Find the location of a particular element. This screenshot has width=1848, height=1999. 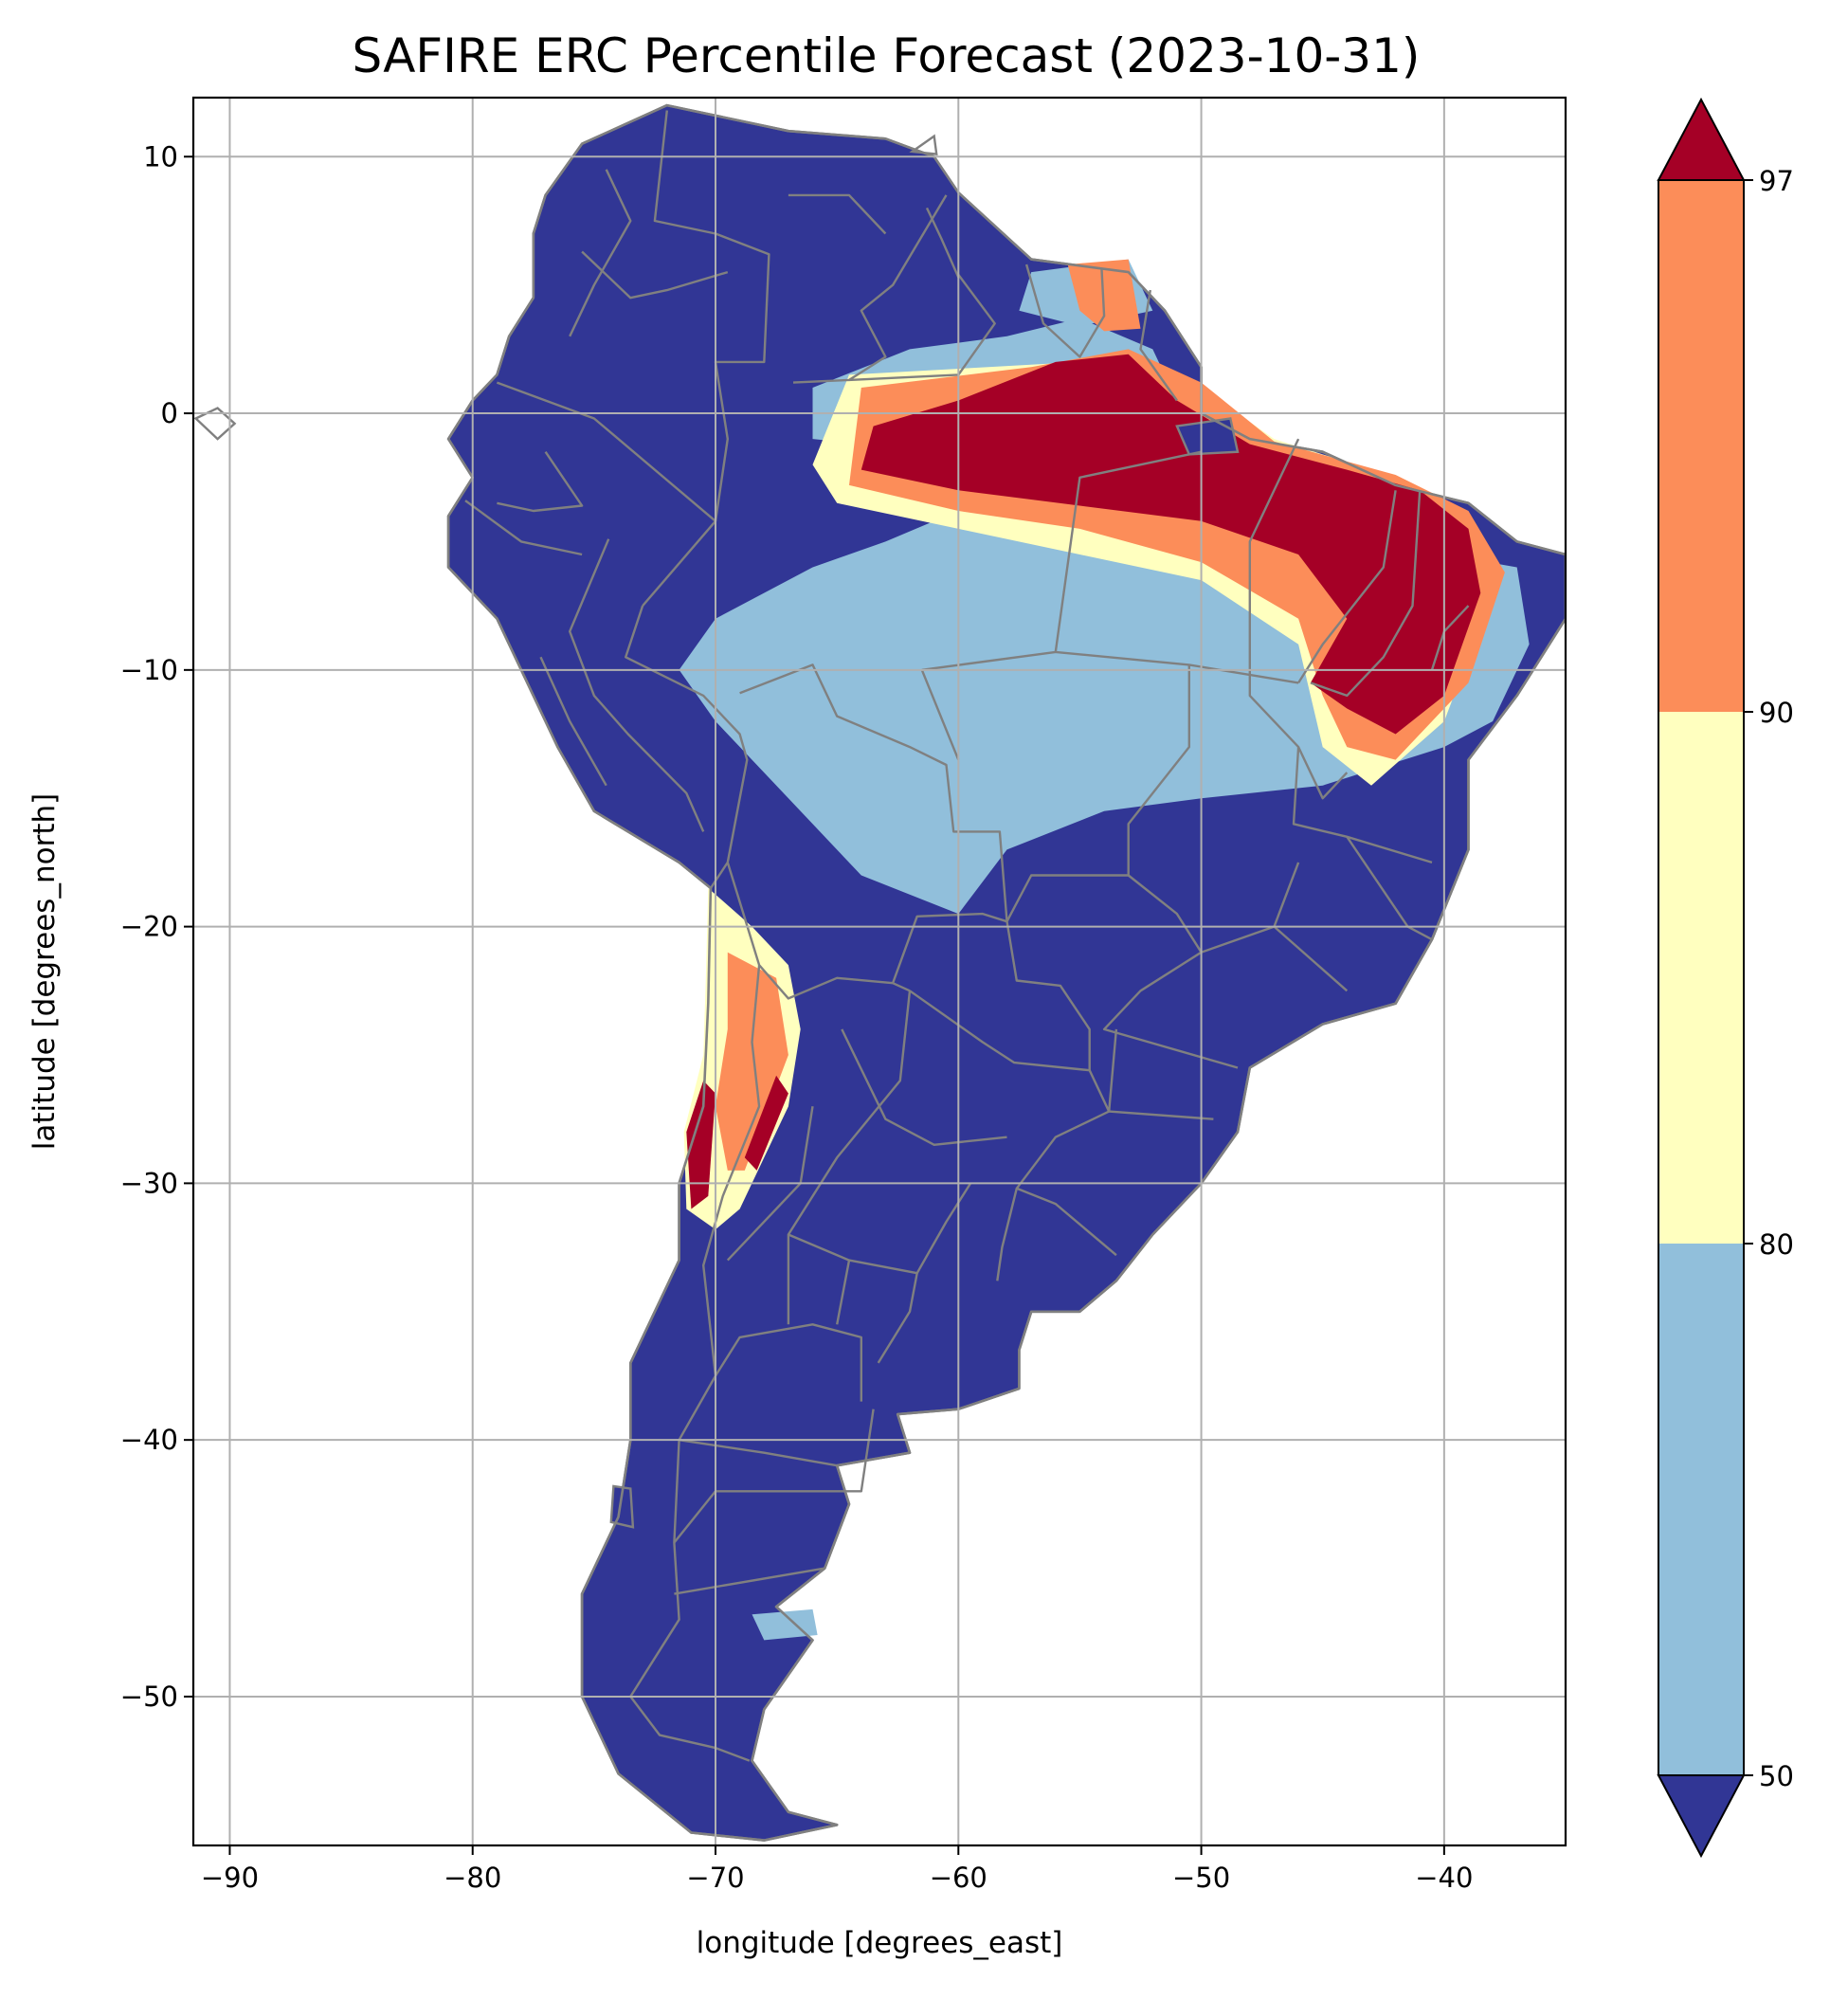

region-andes-high is located at coordinates (752, 1062).